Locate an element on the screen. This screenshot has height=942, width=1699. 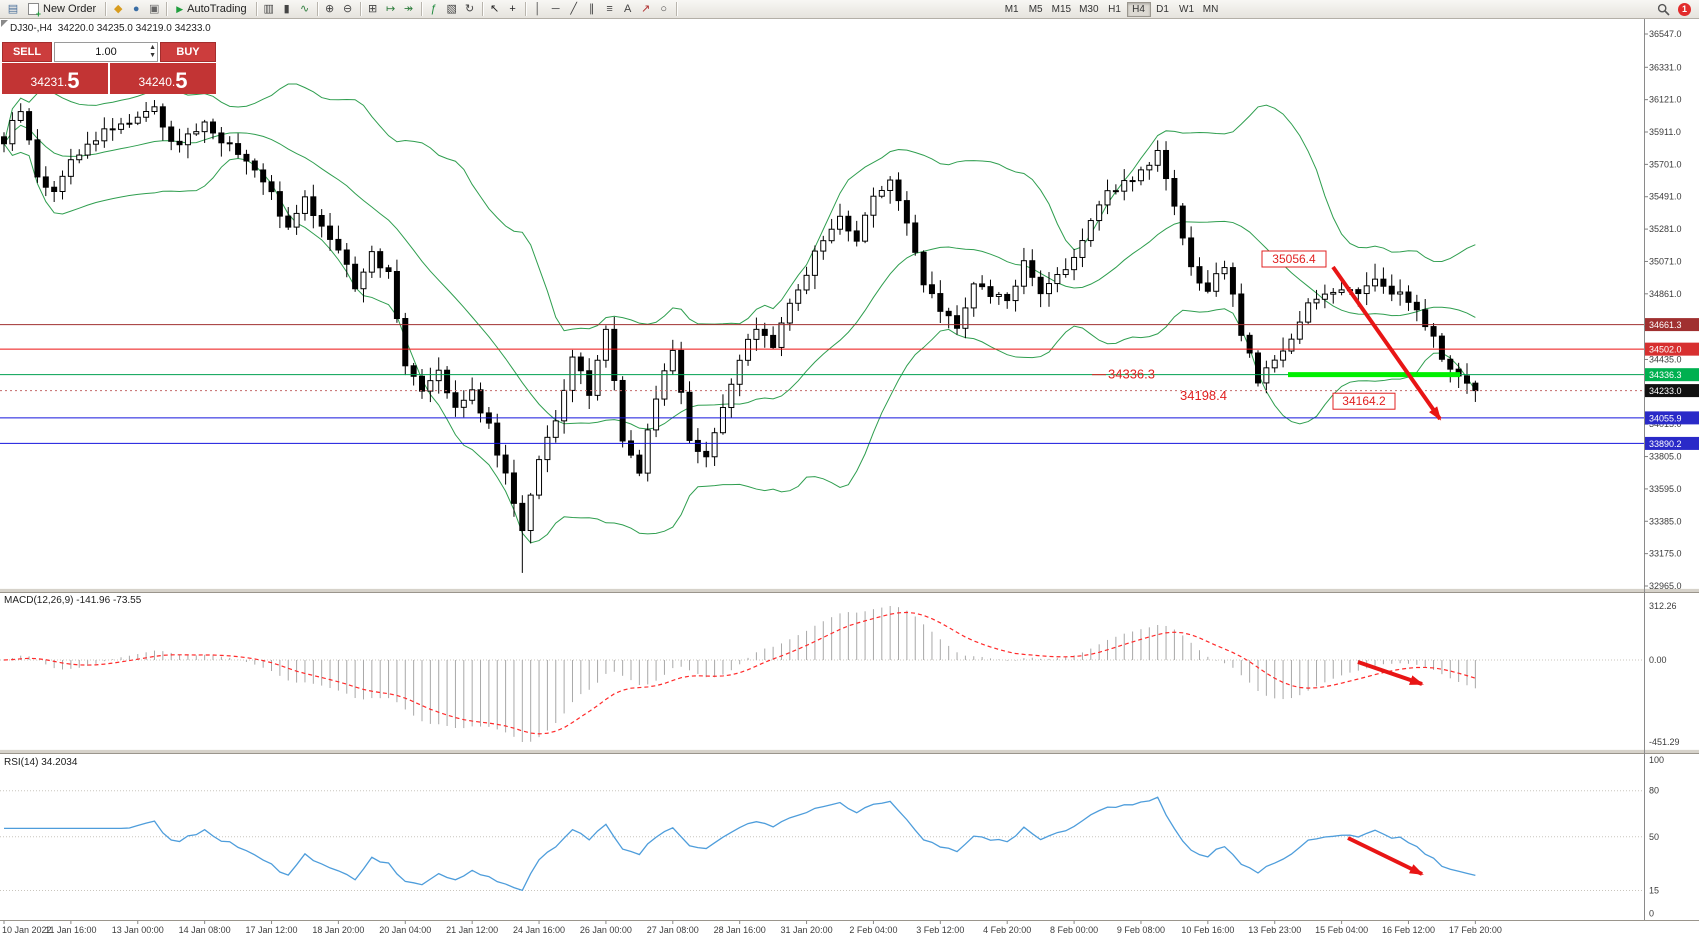
swing-high-label: 35056.4 is located at coordinates (1294, 259).